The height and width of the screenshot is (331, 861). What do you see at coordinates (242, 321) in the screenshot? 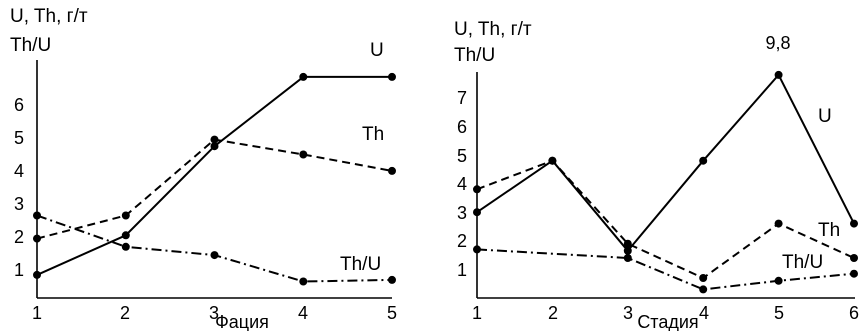
I see `x-axis-label: Фация` at bounding box center [242, 321].